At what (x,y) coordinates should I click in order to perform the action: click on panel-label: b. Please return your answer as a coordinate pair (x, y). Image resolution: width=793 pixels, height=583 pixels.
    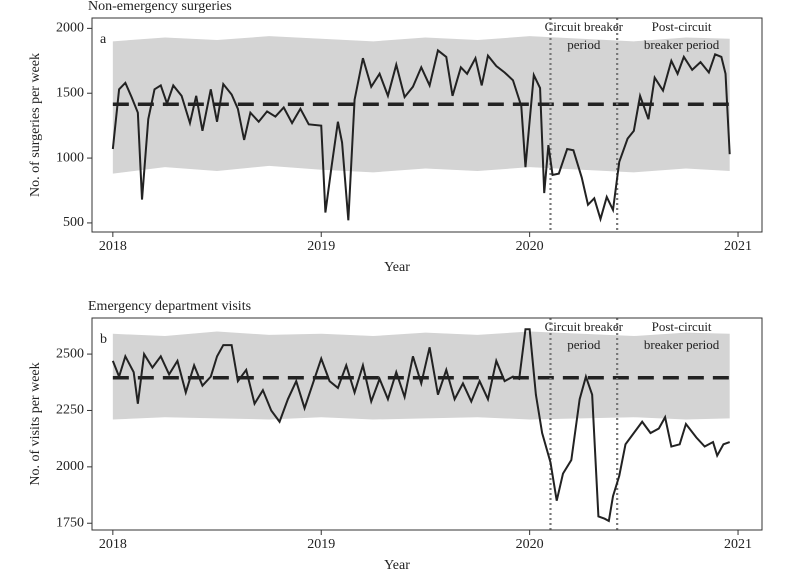
    Looking at the image, I should click on (103, 339).